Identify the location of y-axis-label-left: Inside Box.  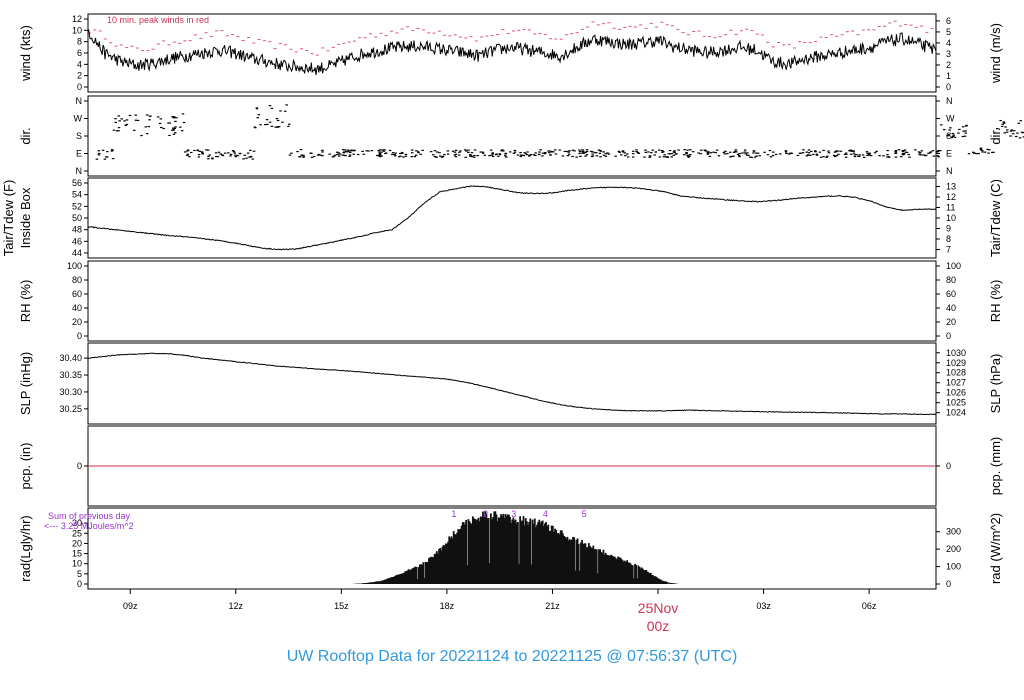
(25, 217).